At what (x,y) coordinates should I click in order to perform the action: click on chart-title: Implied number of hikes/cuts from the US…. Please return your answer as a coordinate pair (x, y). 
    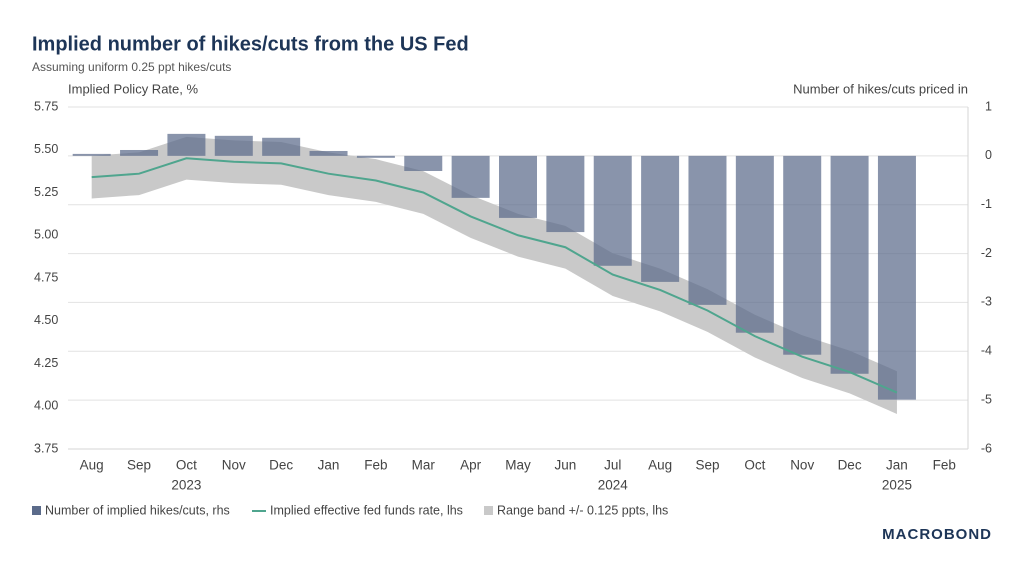
    Looking at the image, I should click on (250, 44).